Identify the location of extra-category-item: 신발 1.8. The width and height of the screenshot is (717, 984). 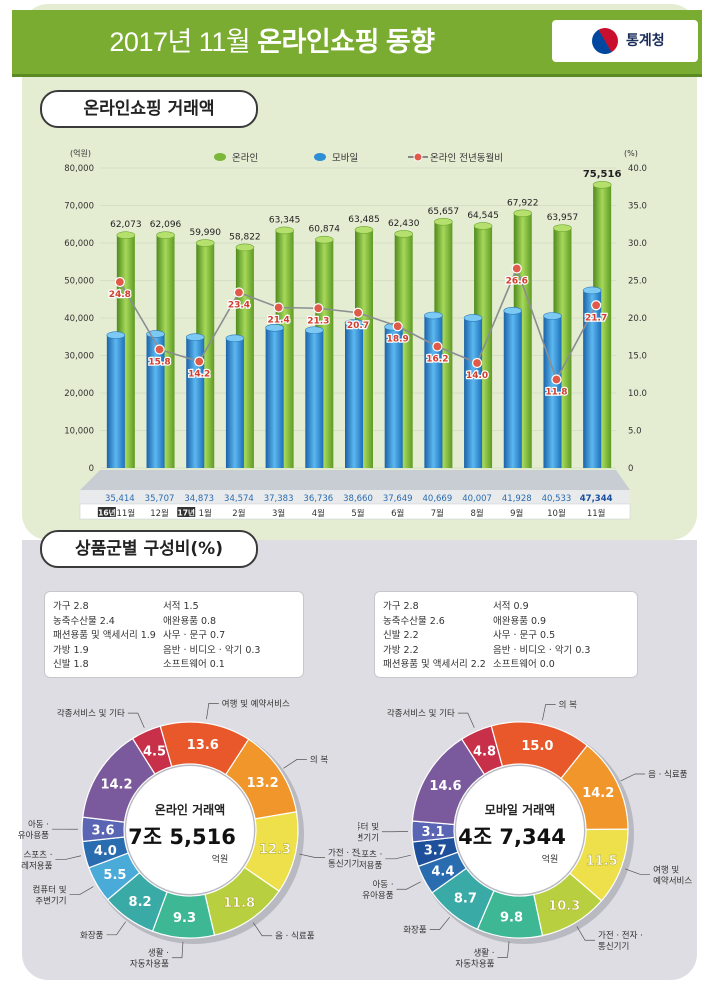
(71, 665).